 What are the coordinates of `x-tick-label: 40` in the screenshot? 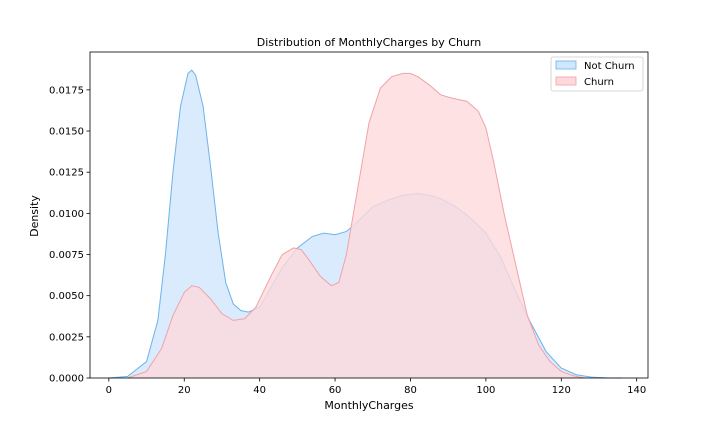 It's located at (259, 390).